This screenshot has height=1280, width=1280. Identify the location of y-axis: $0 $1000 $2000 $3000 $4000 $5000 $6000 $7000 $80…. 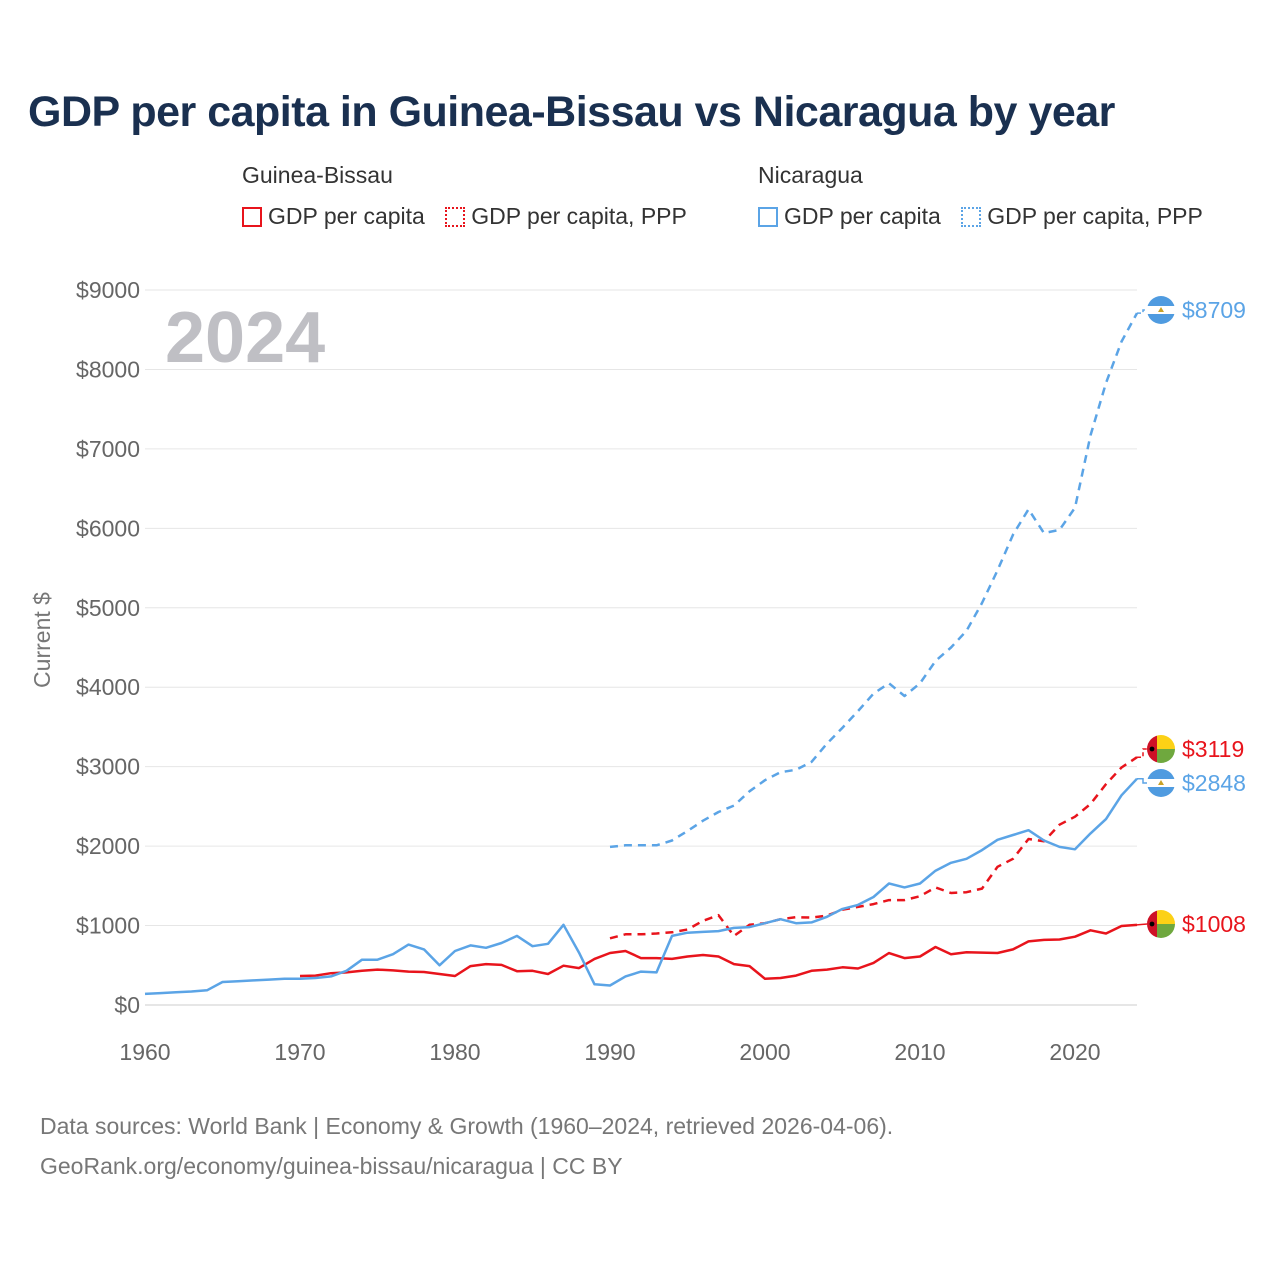
(108, 647).